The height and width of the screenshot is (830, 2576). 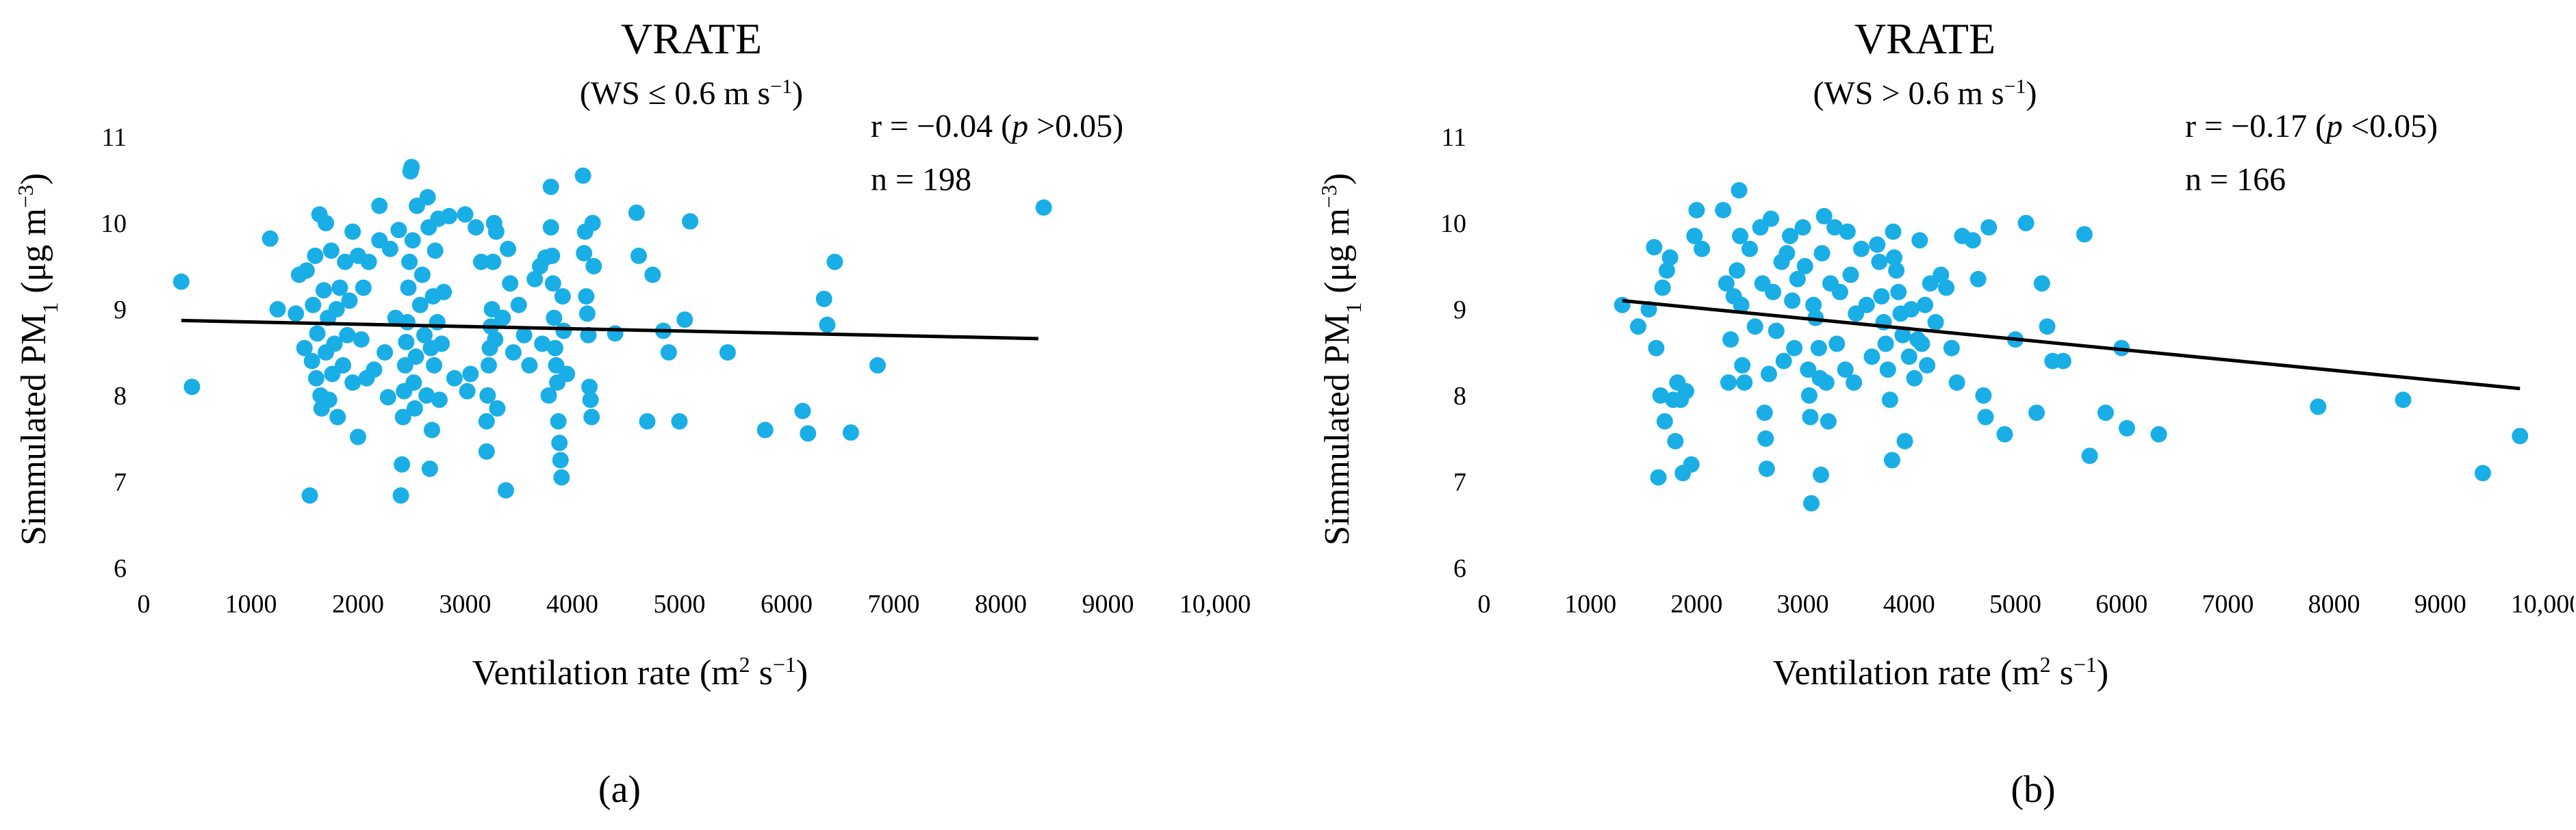 What do you see at coordinates (1925, 38) in the screenshot?
I see `chart-b-title: VRATE` at bounding box center [1925, 38].